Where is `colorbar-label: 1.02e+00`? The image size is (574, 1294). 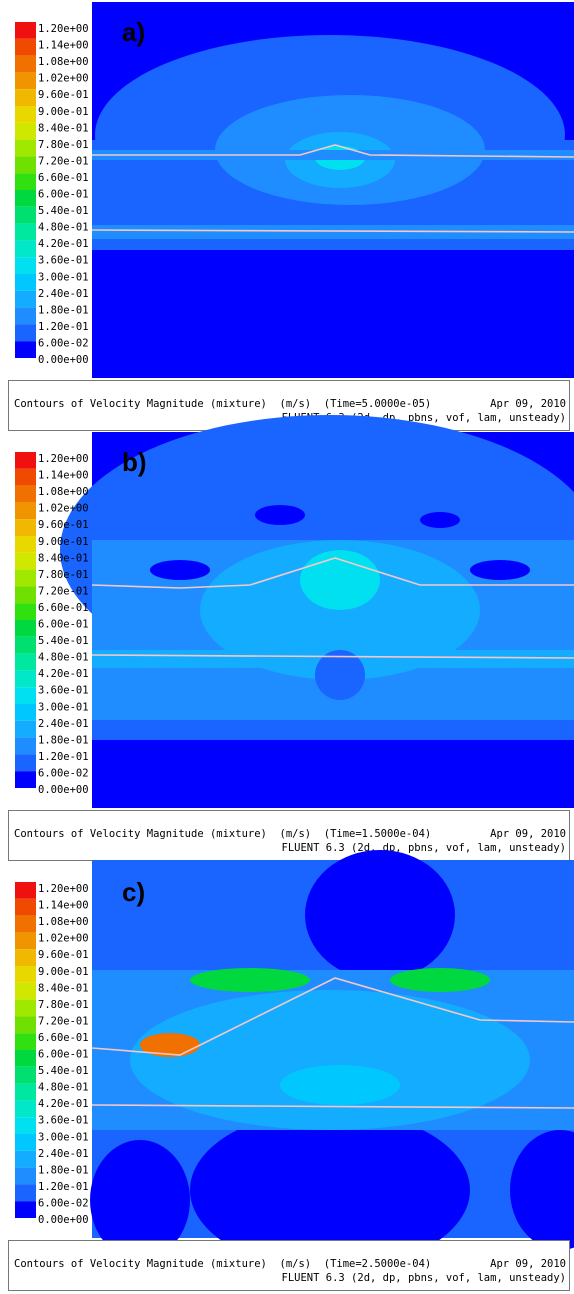
colorbar-label: 1.02e+00 is located at coordinates (63, 79).